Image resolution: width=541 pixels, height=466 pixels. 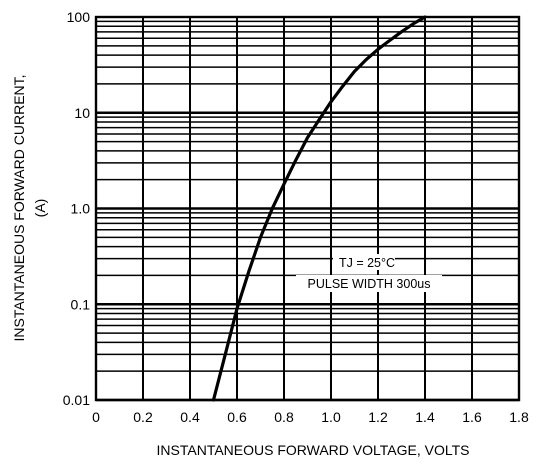 What do you see at coordinates (79, 17) in the screenshot?
I see `y-tick-label-4: 100` at bounding box center [79, 17].